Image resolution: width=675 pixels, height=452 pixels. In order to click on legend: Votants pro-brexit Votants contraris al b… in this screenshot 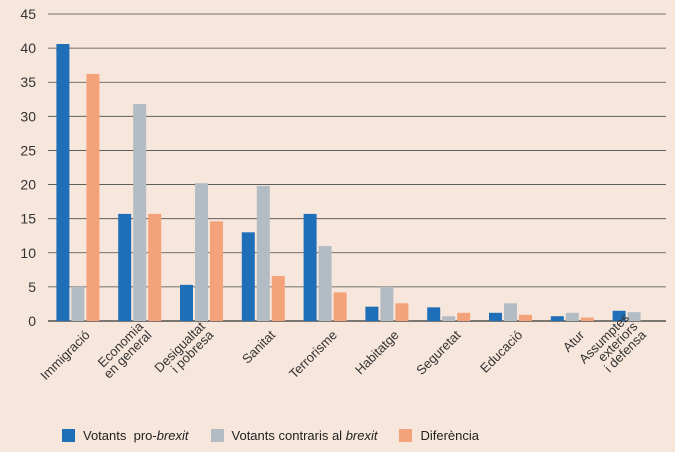, I will do `click(281, 435)`.